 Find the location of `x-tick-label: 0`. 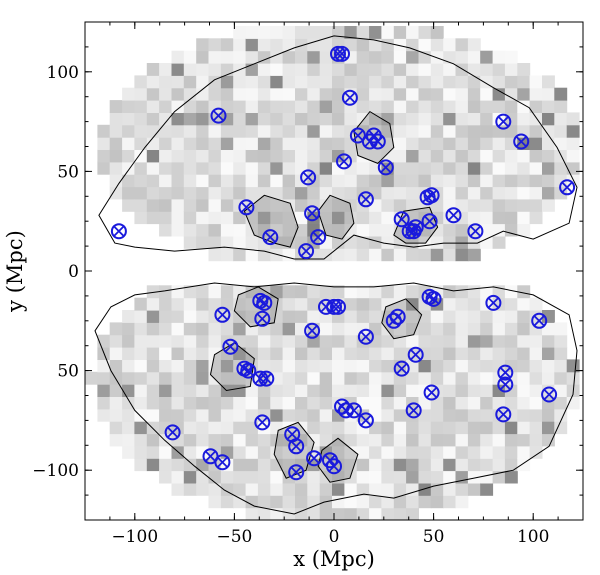

x-tick-label: 0 is located at coordinates (334, 537).